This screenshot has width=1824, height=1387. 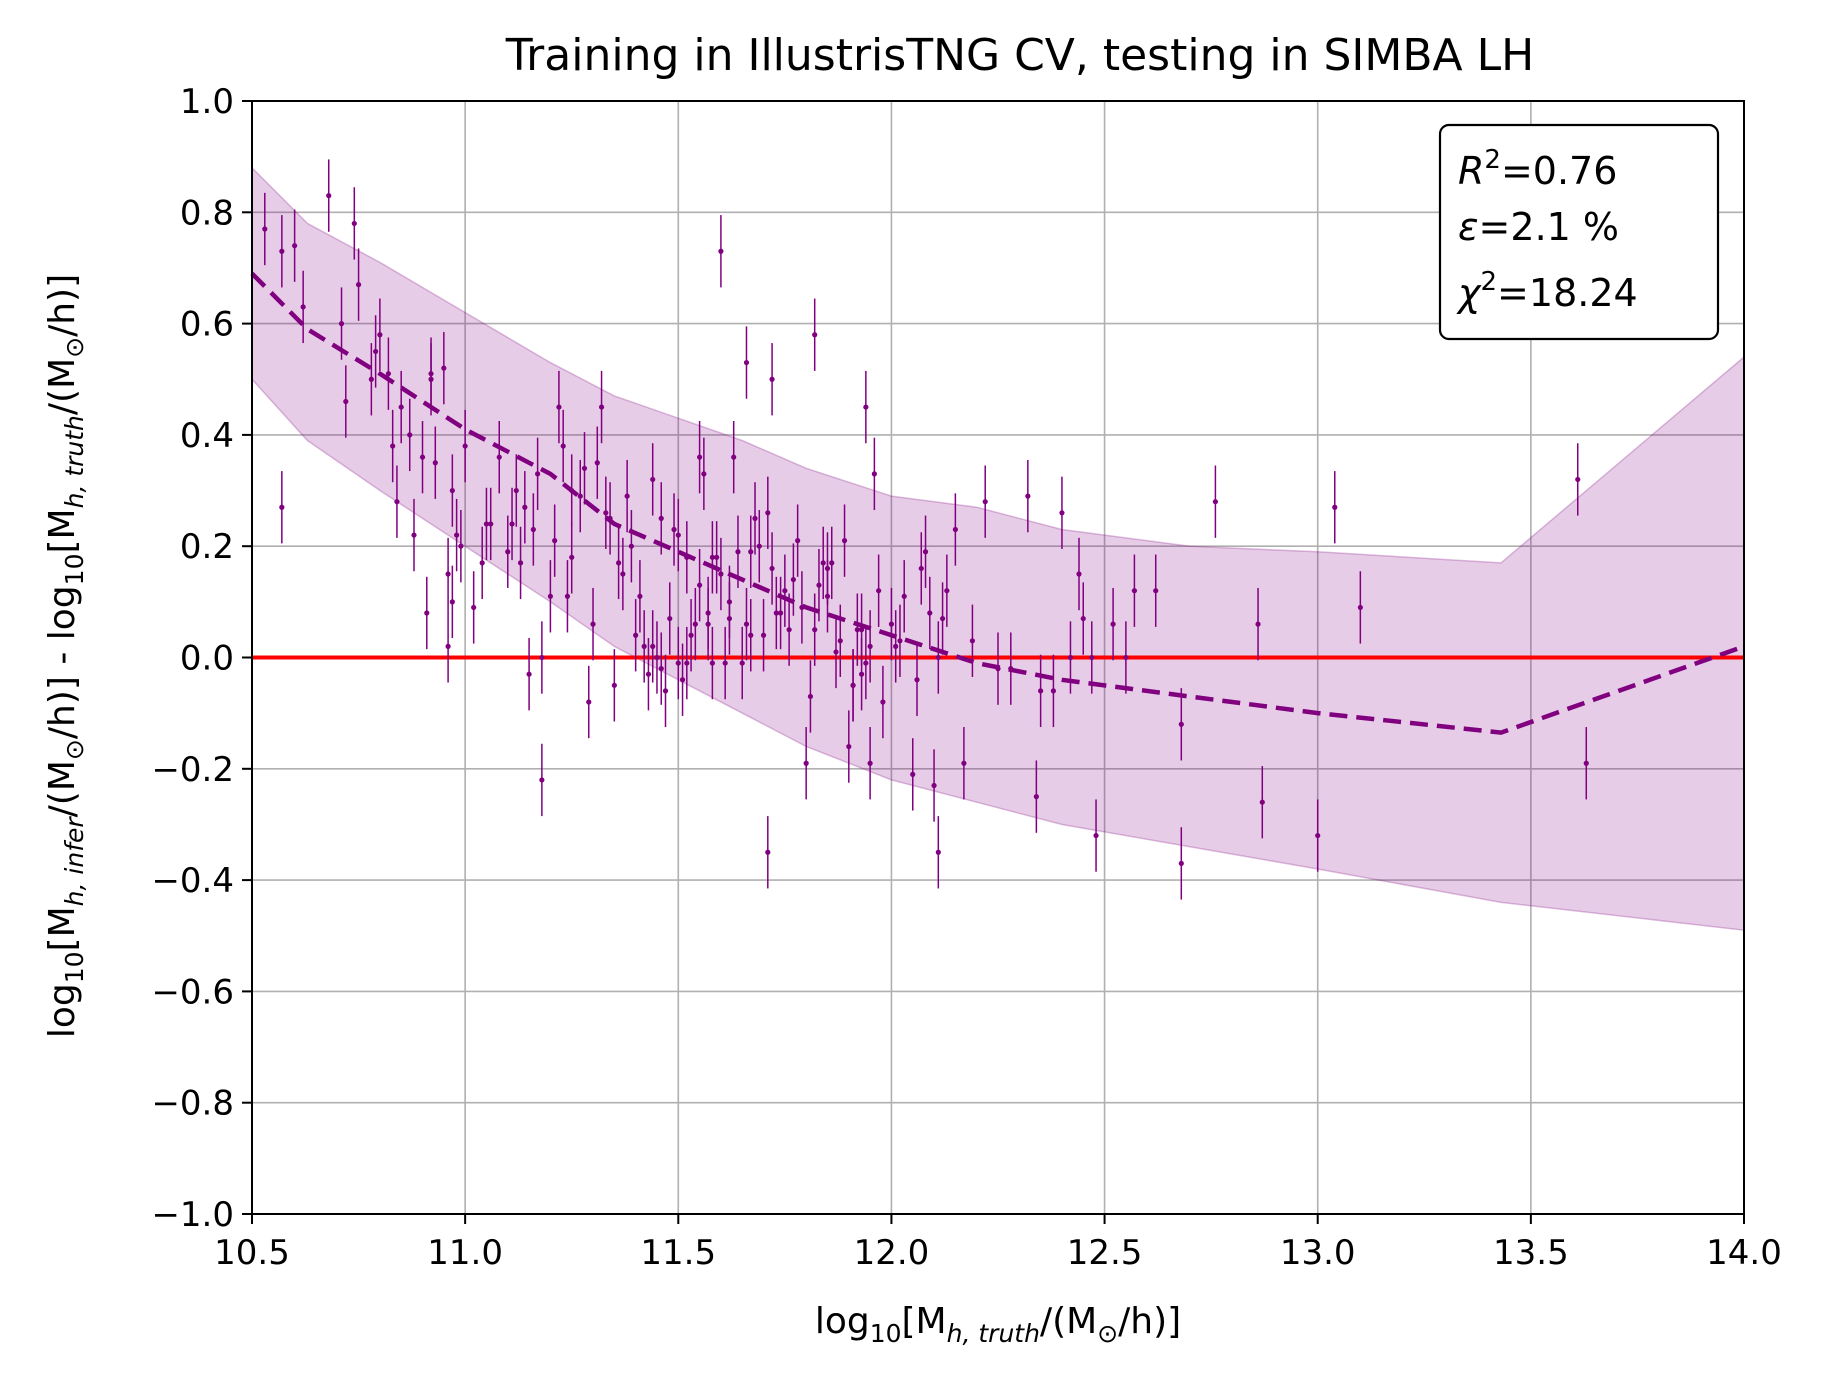 I want to click on x-tick-label: 13.5, so click(x=1531, y=1253).